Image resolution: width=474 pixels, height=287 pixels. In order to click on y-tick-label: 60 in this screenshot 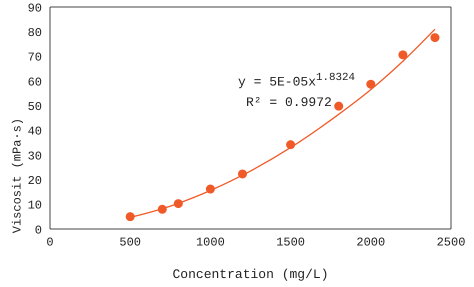, I will do `click(35, 82)`.